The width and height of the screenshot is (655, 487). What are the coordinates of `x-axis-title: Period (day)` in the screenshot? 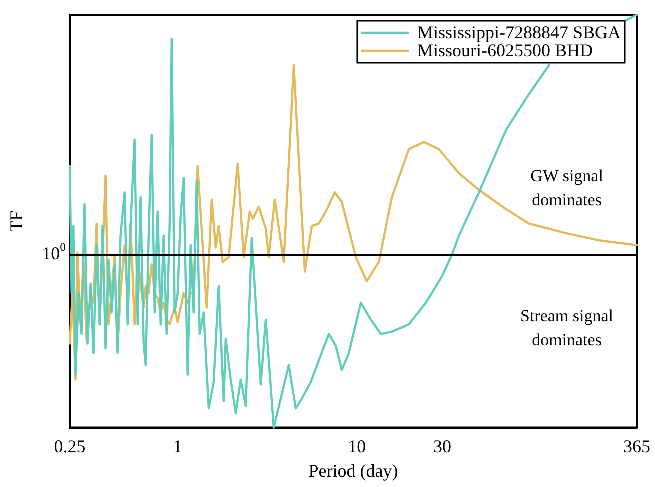 It's located at (353, 470).